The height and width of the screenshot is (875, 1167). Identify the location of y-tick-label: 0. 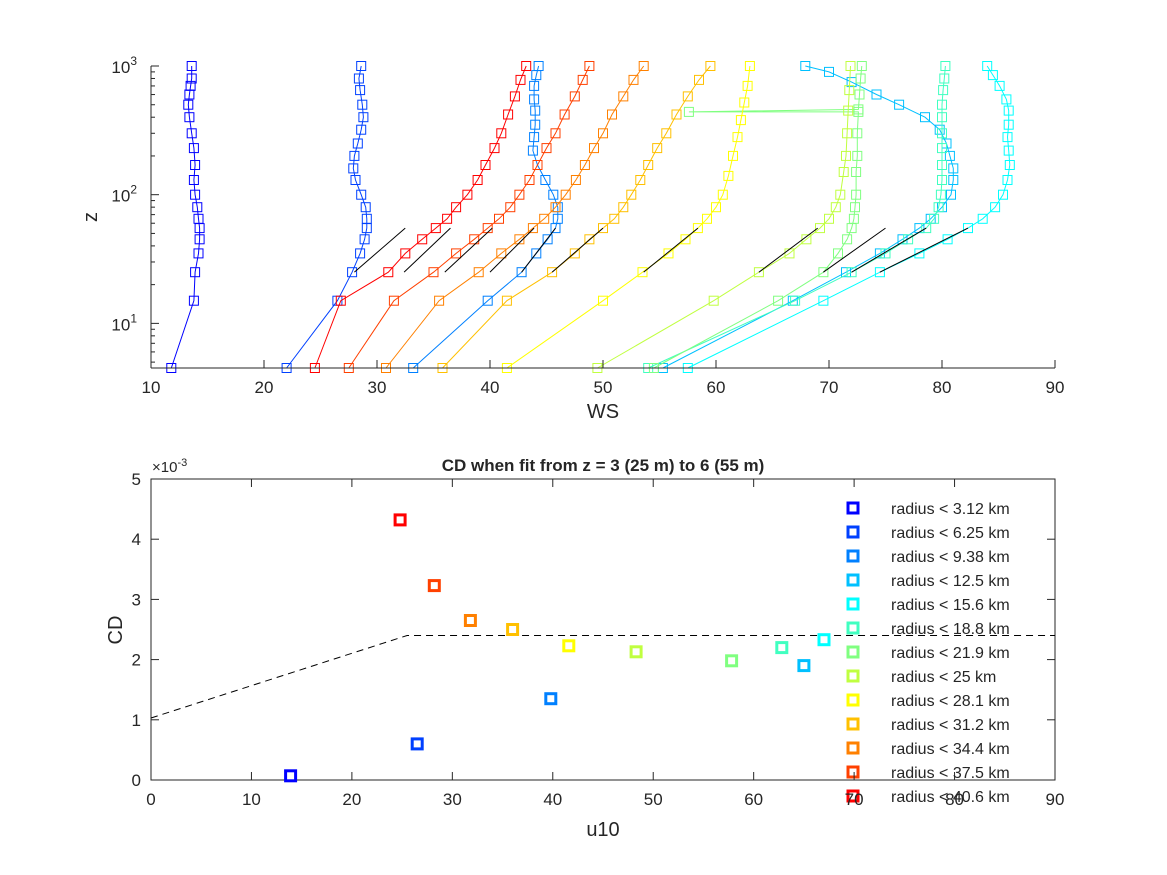
(136, 780).